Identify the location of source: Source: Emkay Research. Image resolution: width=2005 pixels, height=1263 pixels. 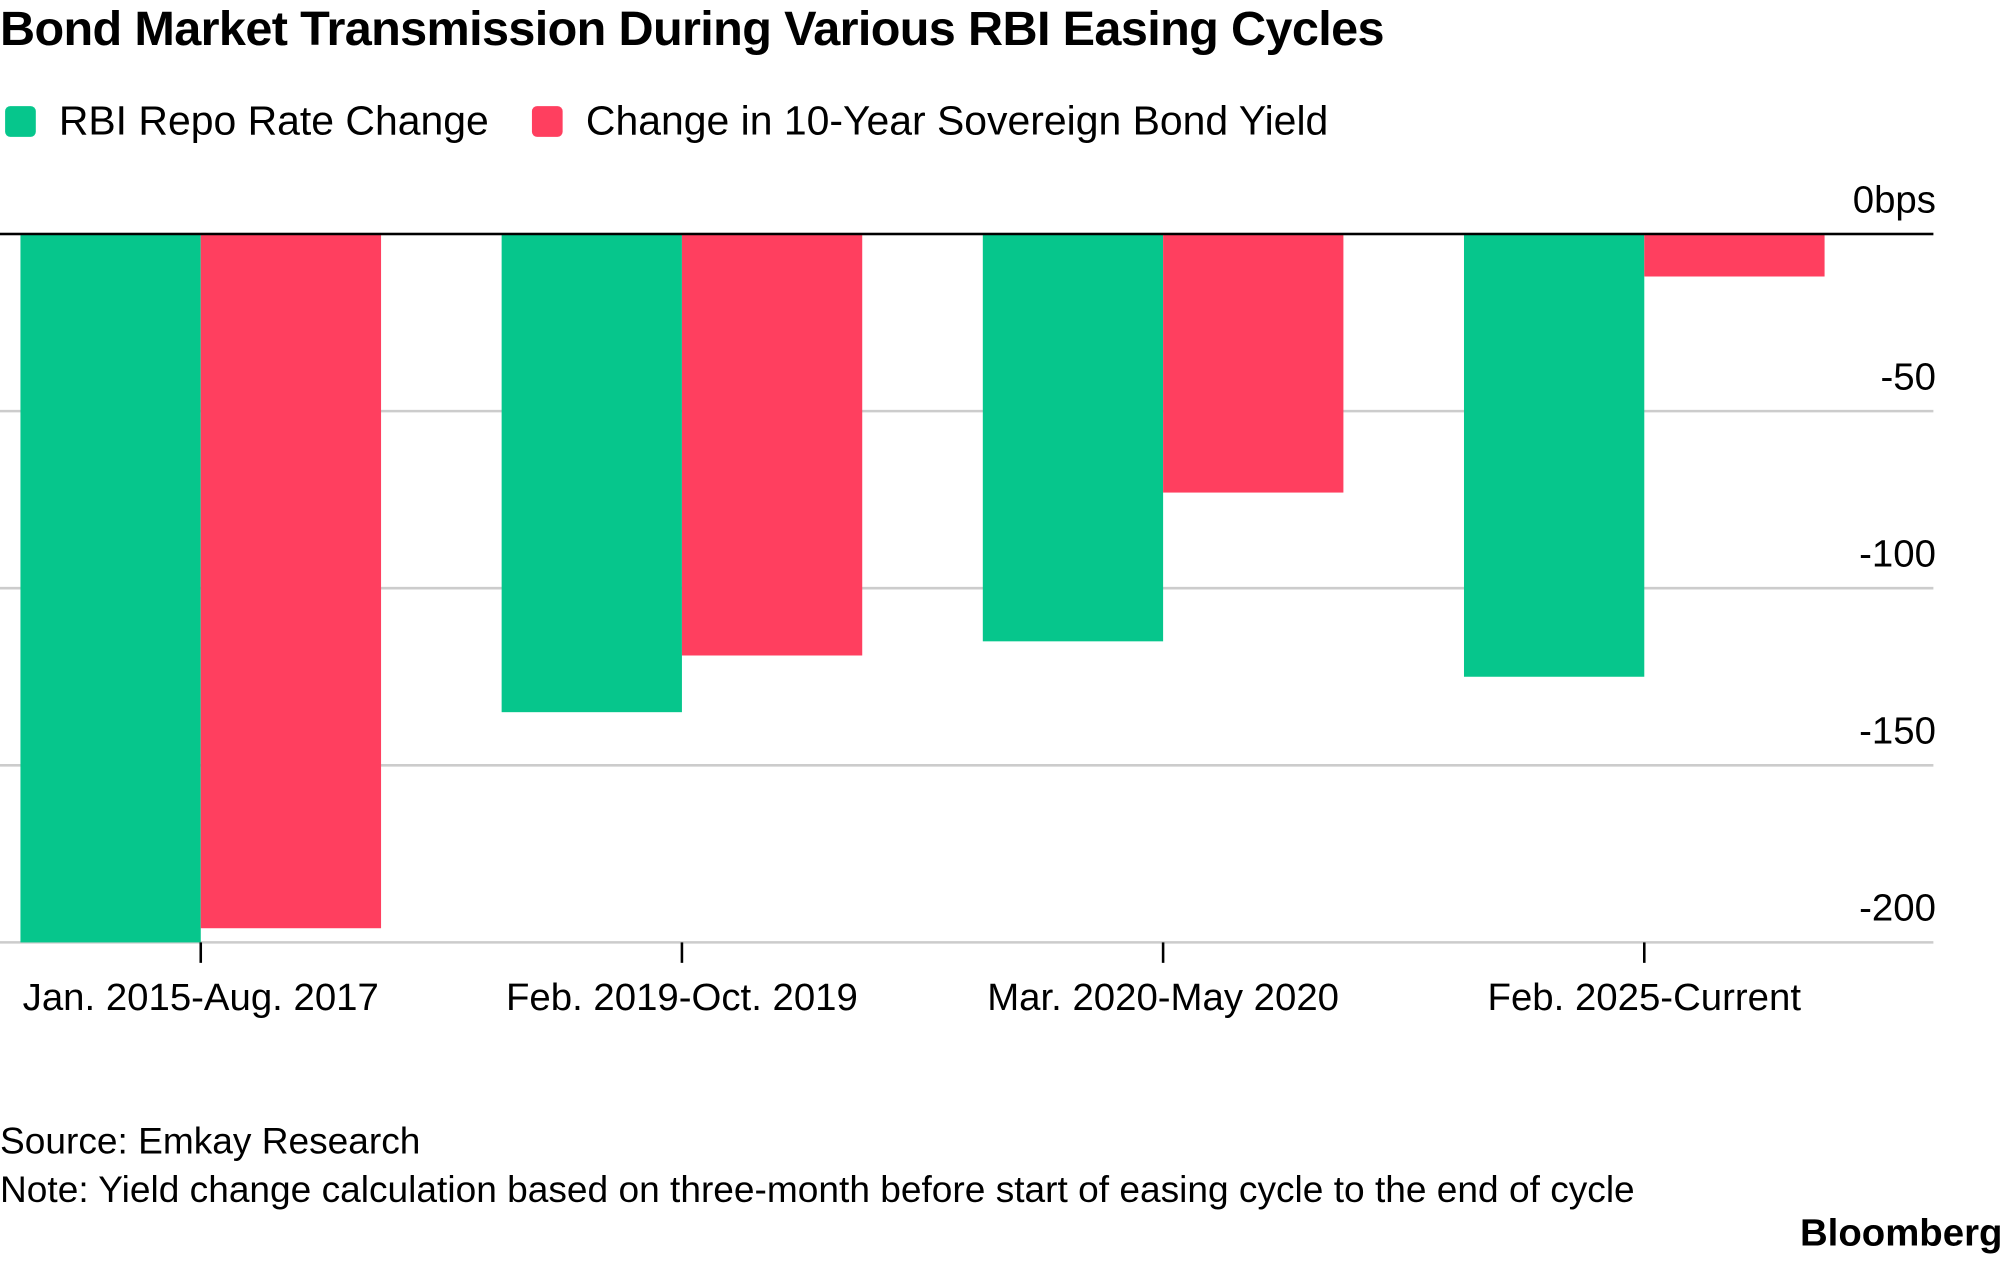
(210, 1142).